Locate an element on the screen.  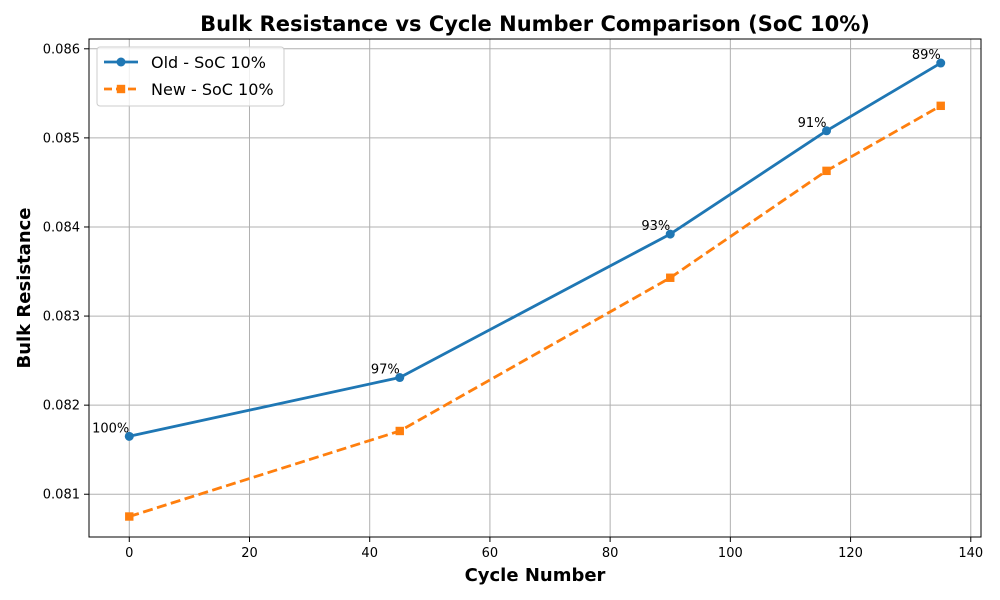
x-tick-label: 100 is located at coordinates (730, 553).